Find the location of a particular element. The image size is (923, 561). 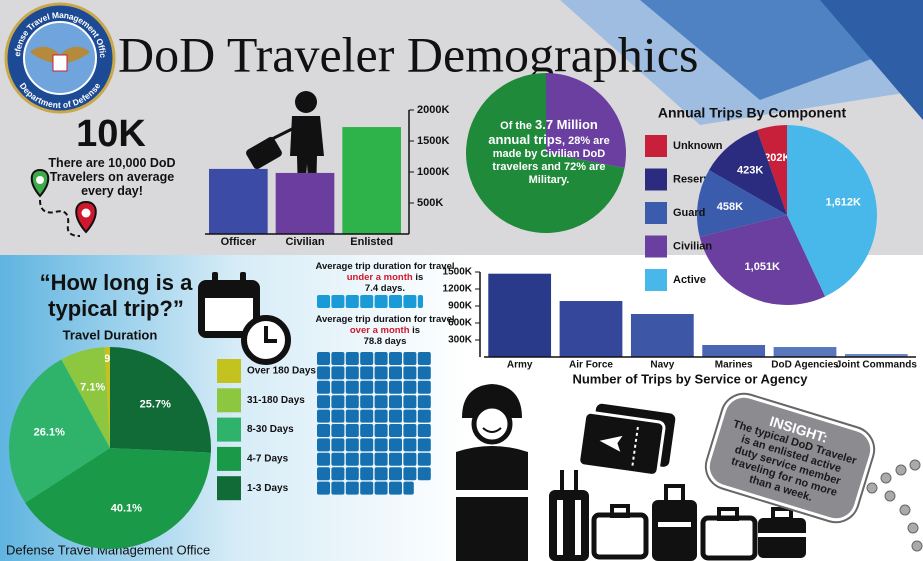

person-head is located at coordinates (306, 102).